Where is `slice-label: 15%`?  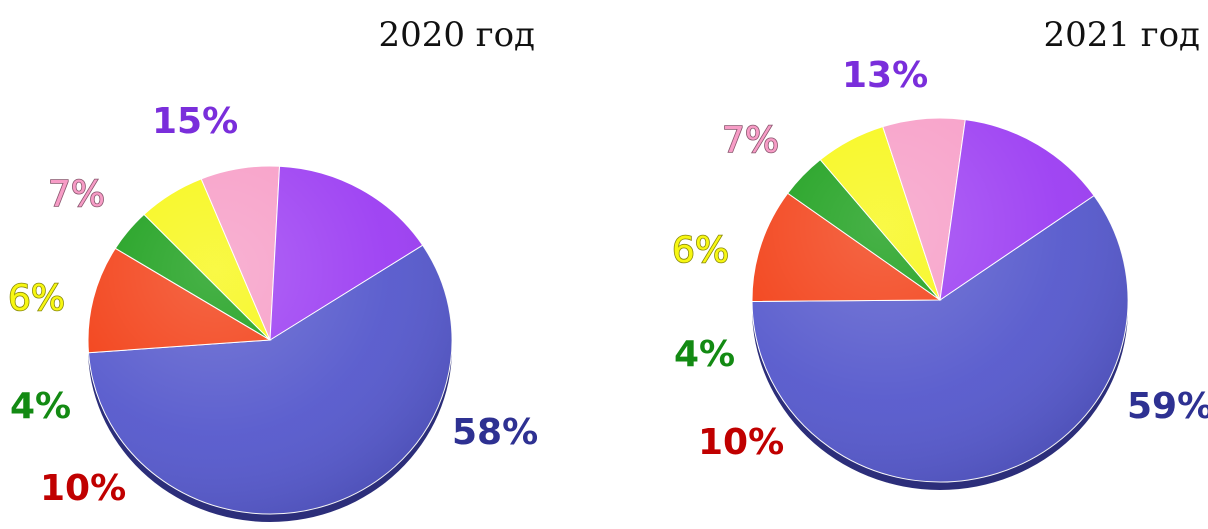
slice-label: 15% is located at coordinates (195, 121).